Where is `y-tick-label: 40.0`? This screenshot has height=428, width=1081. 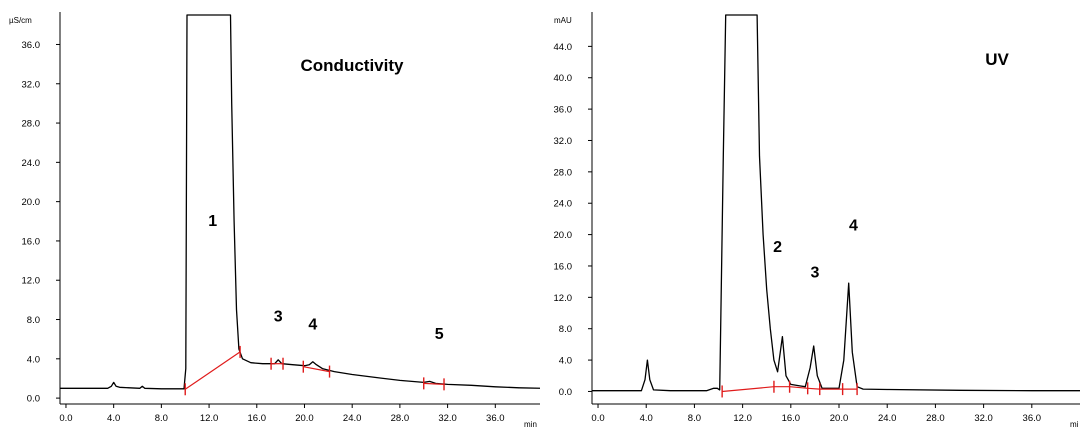
y-tick-label: 40.0 is located at coordinates (563, 78).